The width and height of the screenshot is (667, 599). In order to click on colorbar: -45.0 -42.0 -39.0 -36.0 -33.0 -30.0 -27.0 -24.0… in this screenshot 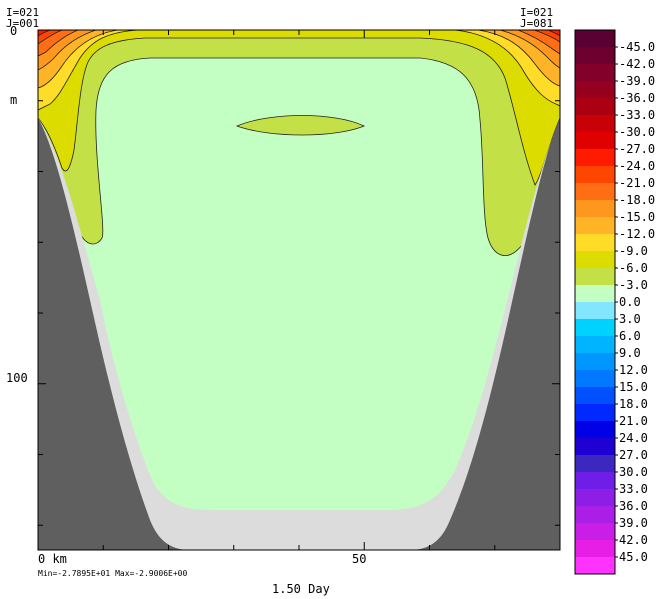, I will do `click(614, 302)`.